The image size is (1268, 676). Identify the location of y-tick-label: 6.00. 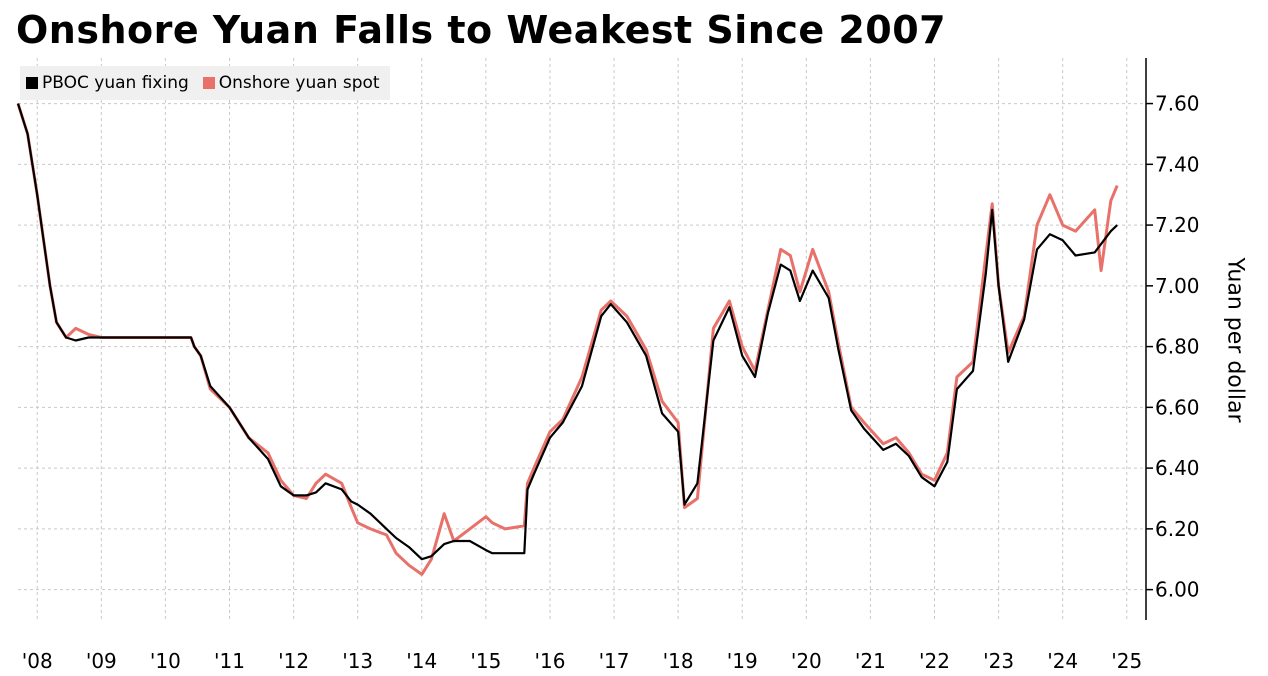
(1177, 590).